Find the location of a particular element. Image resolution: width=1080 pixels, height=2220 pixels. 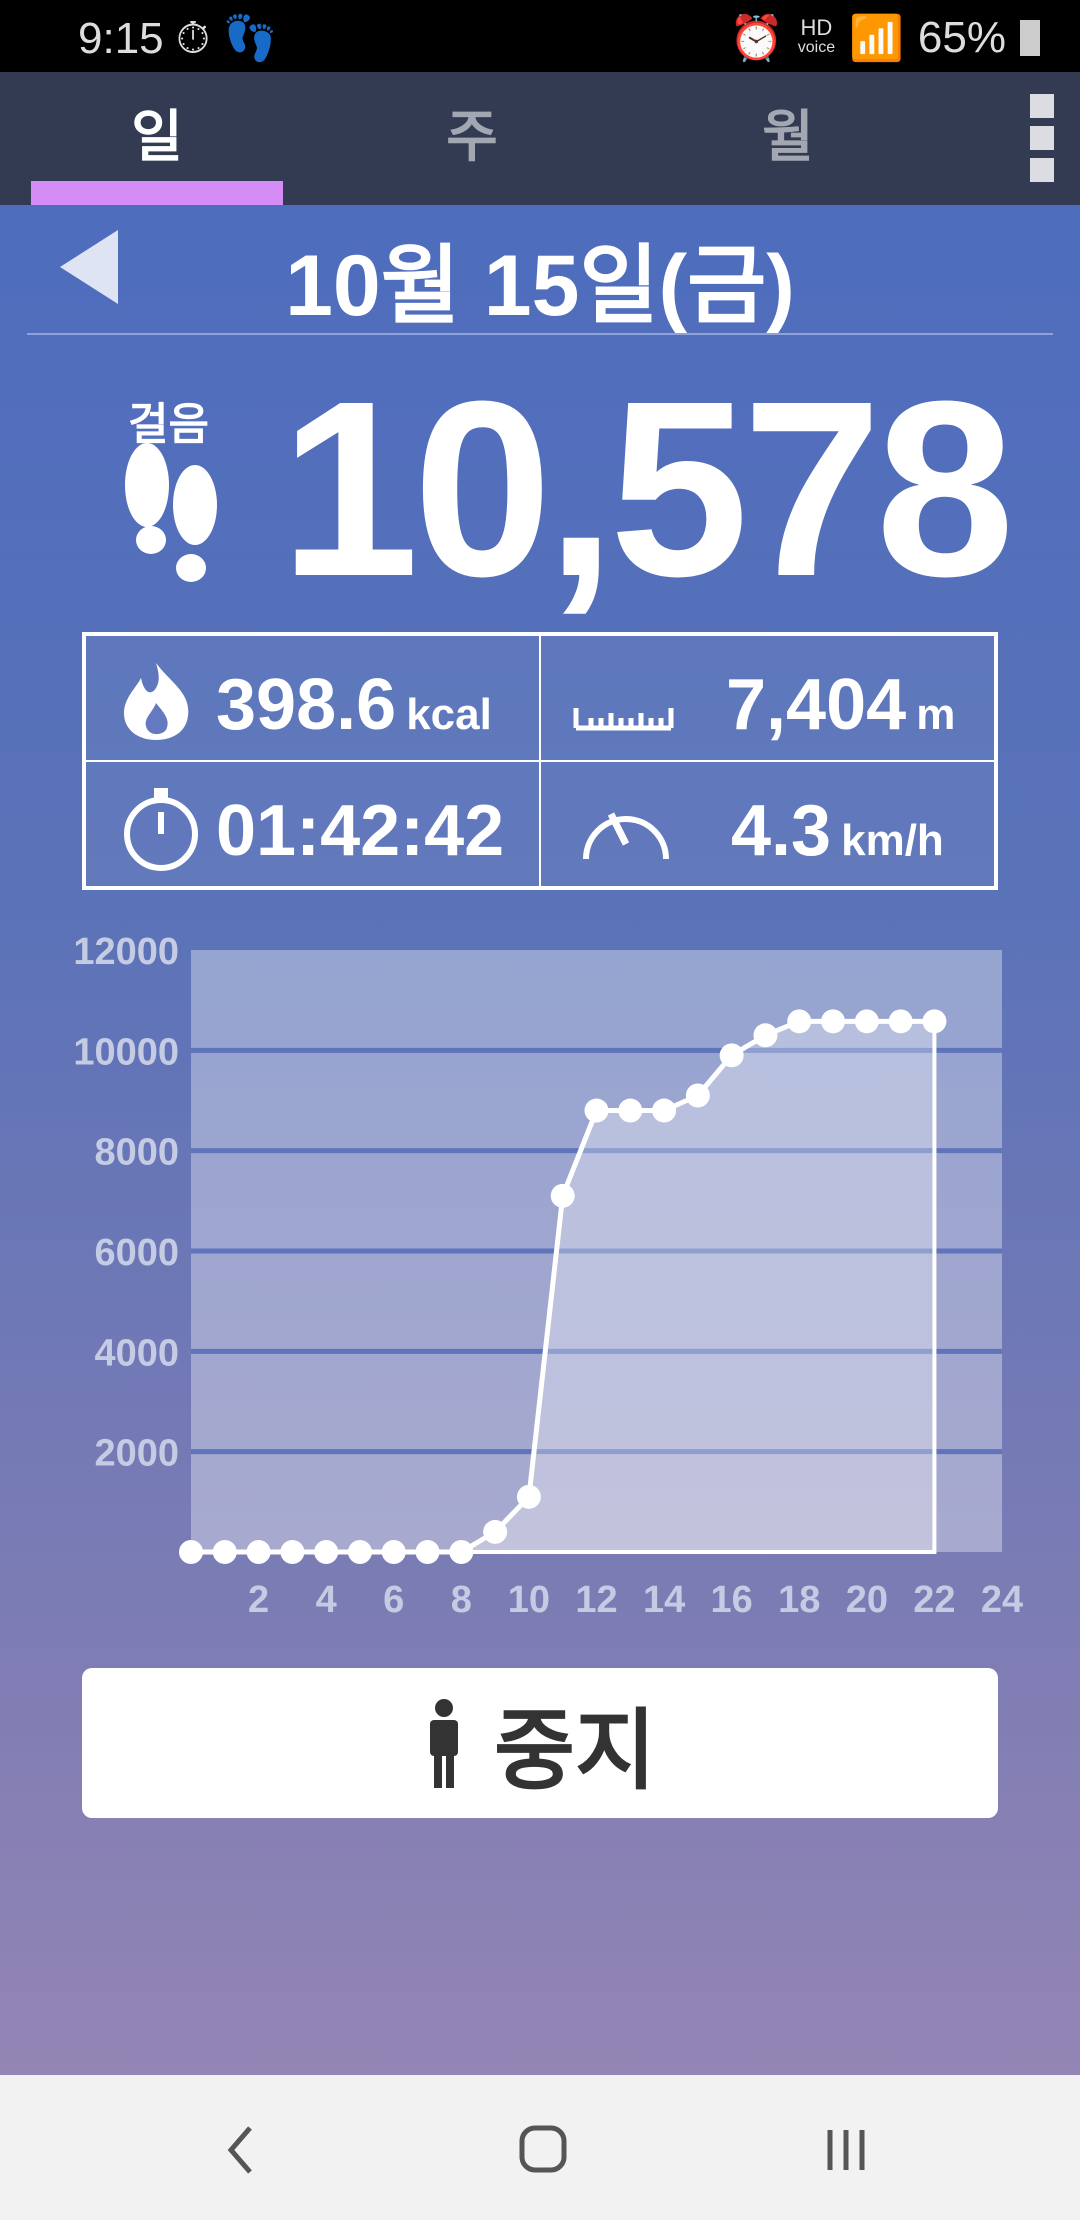

x-tick-label: 8 is located at coordinates (461, 1600).